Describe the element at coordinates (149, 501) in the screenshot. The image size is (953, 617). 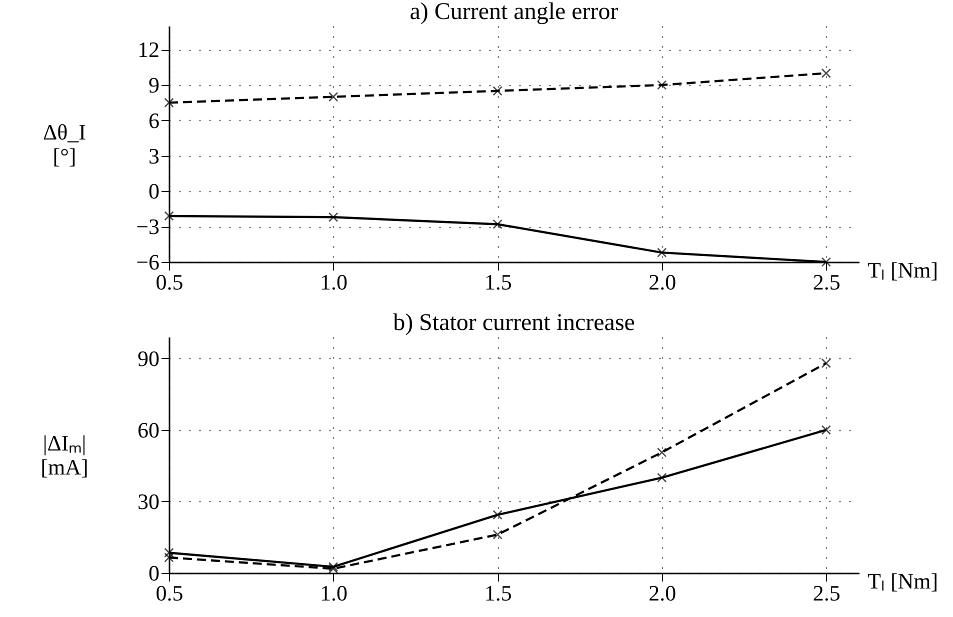
I see `y-tick-label: 30` at that location.